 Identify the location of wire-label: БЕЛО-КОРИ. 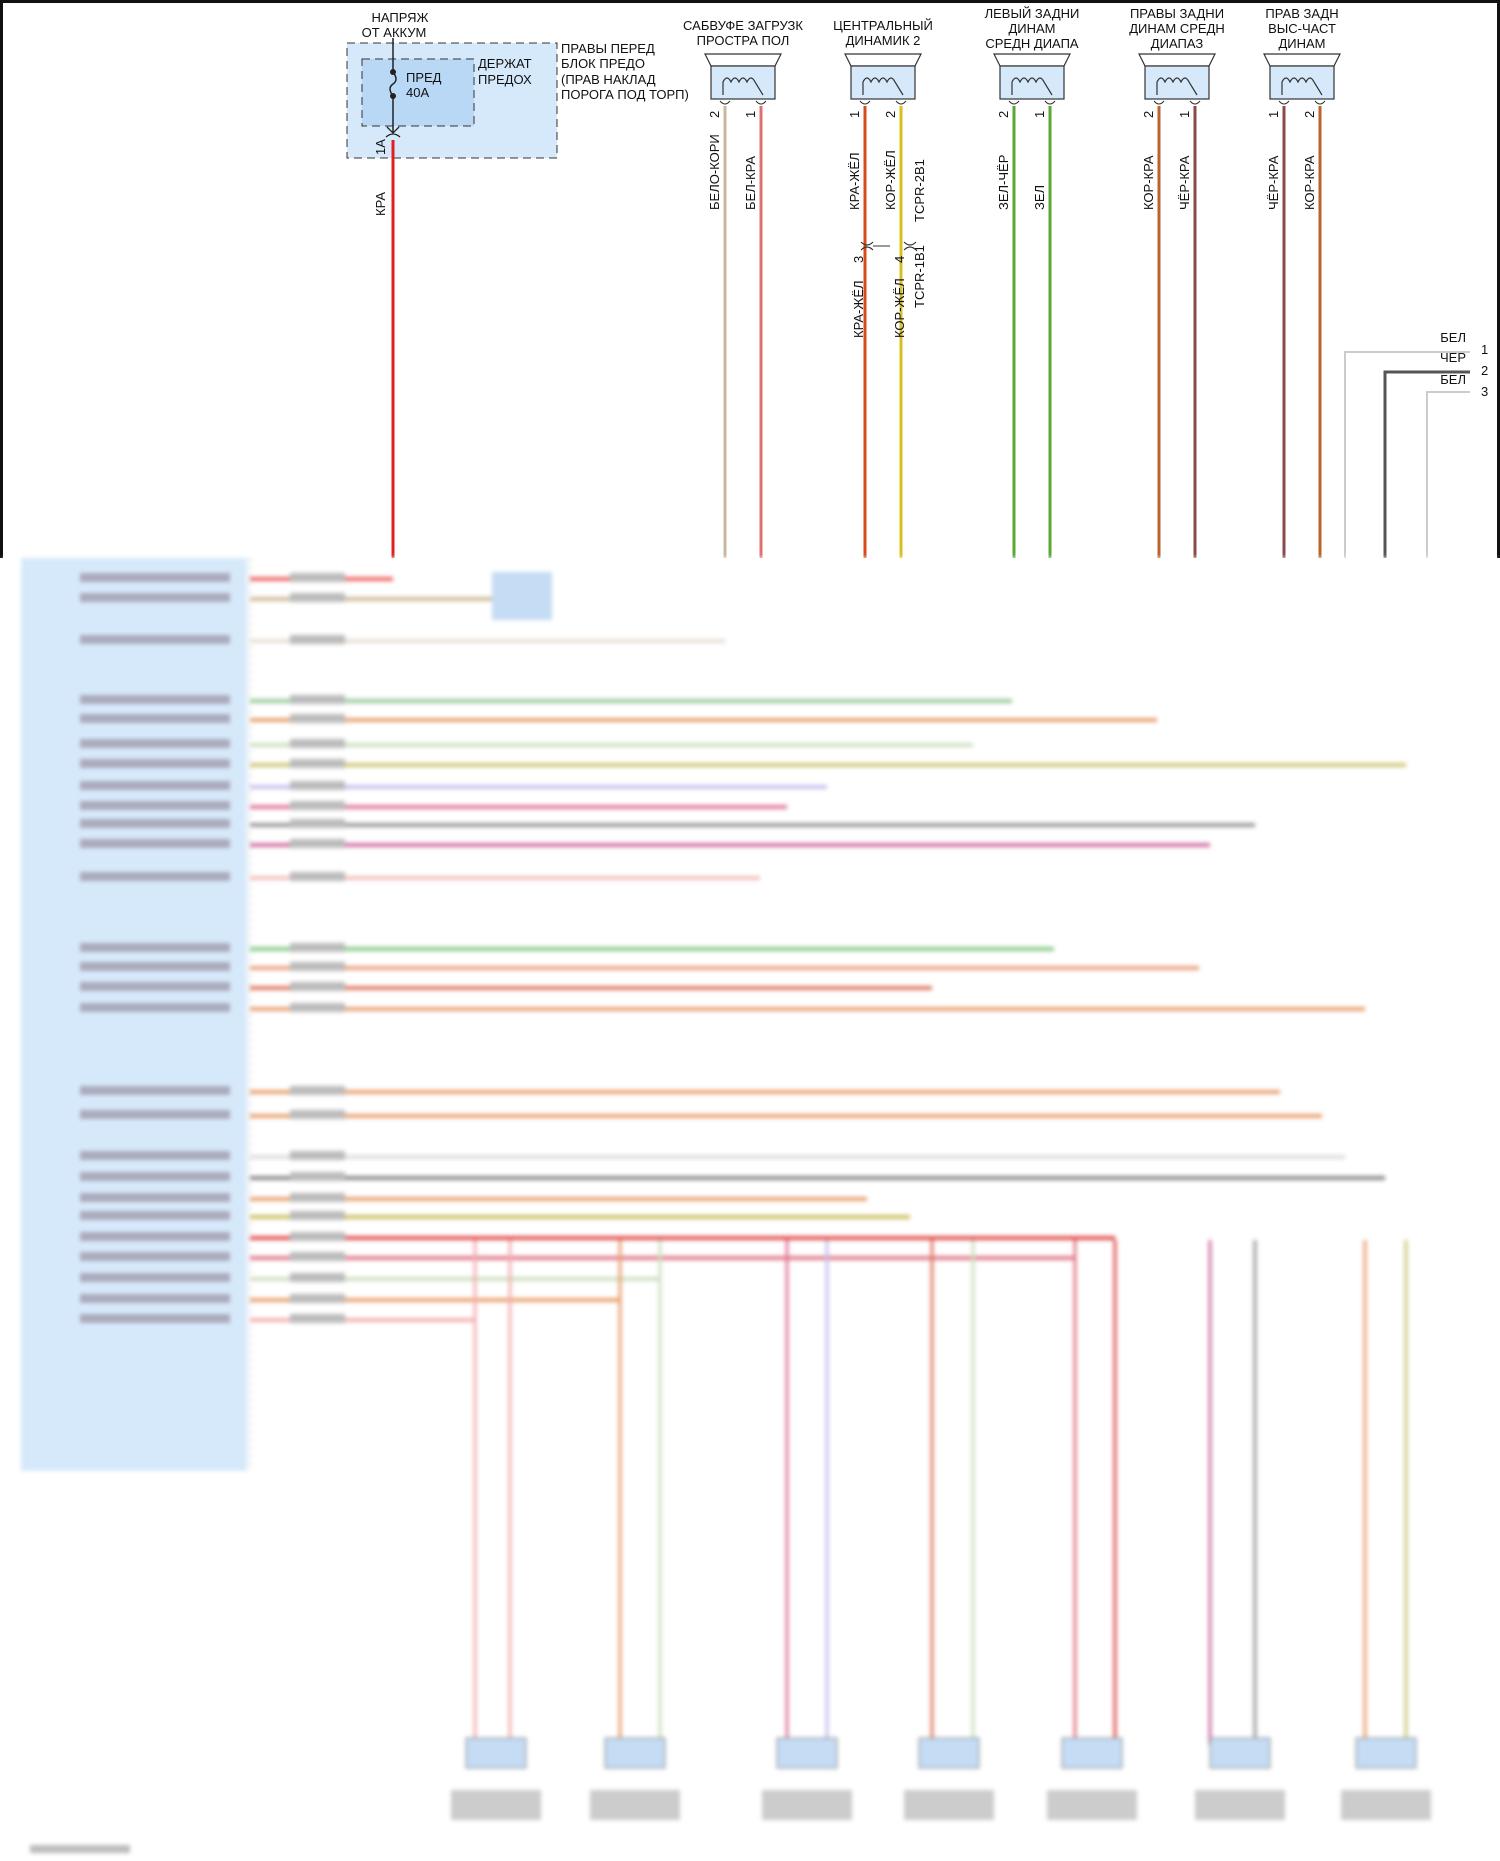
(714, 172).